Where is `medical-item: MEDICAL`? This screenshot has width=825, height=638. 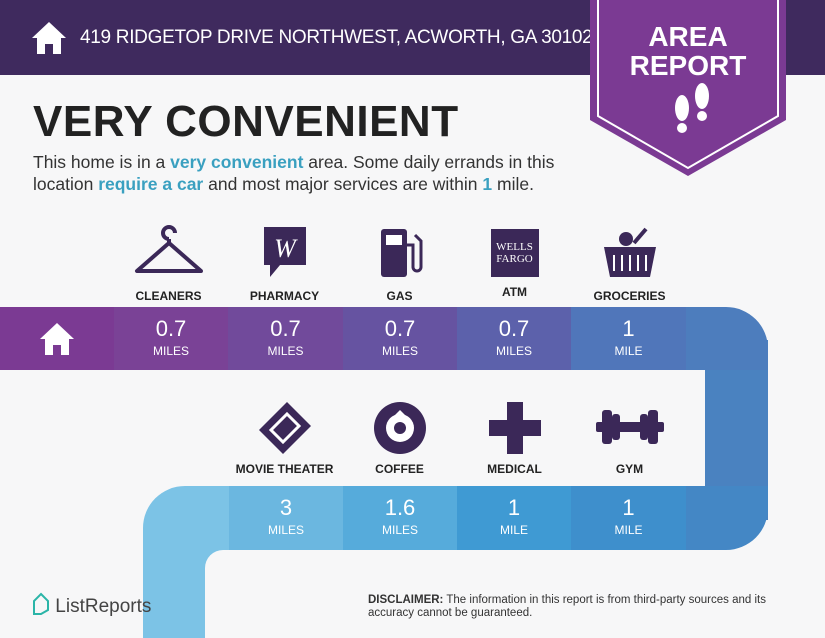
medical-item: MEDICAL is located at coordinates (514, 438).